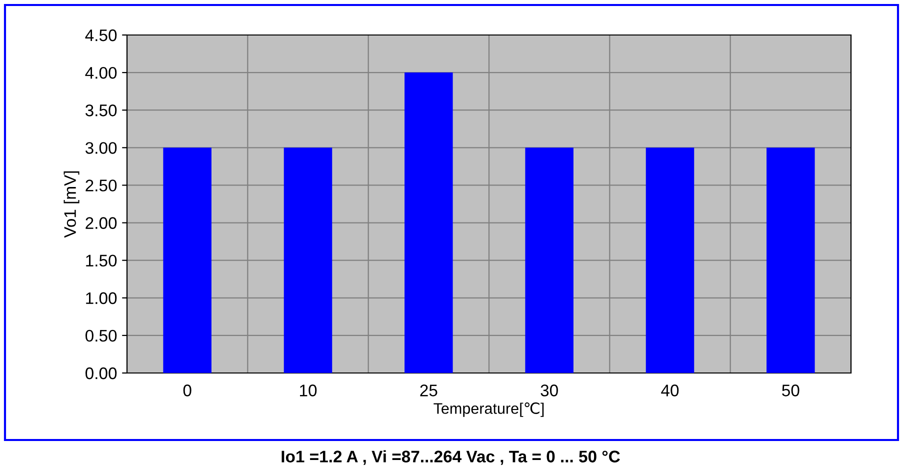 The height and width of the screenshot is (468, 901). What do you see at coordinates (72, 204) in the screenshot?
I see `y-axis-title: Vo1 [mV]` at bounding box center [72, 204].